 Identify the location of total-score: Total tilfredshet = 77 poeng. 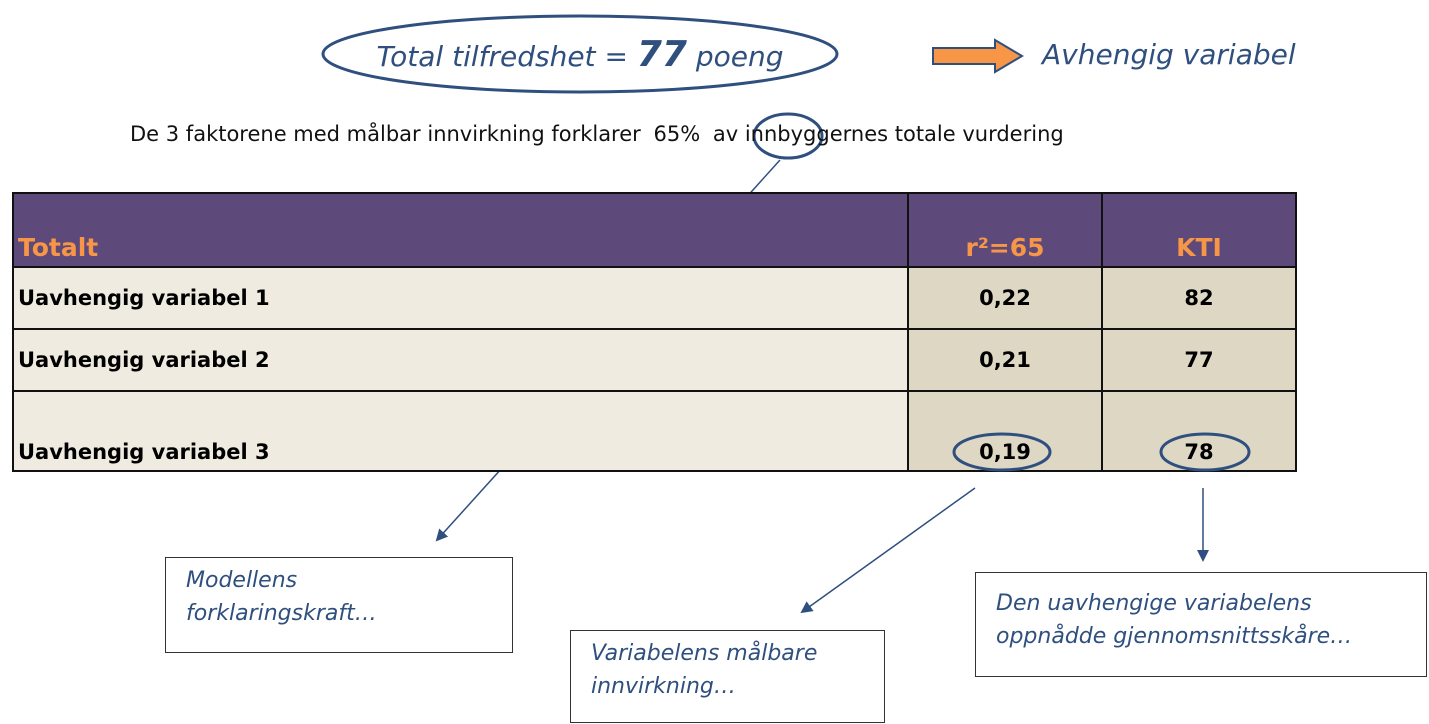
(580, 54).